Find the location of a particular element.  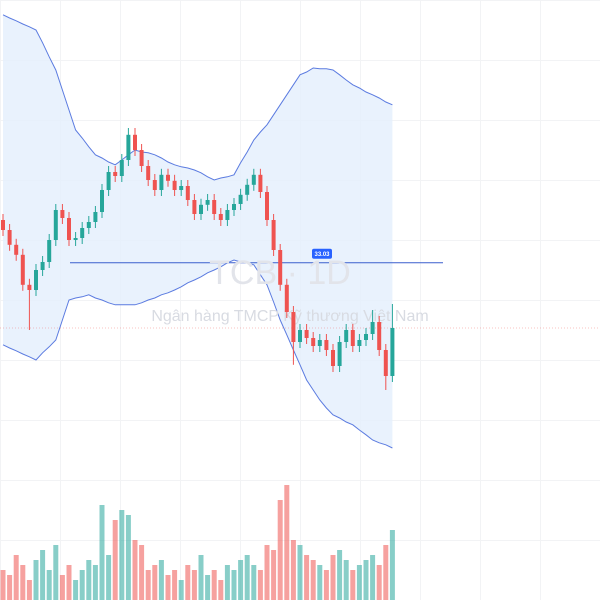

price-label: 33.03 is located at coordinates (322, 255).